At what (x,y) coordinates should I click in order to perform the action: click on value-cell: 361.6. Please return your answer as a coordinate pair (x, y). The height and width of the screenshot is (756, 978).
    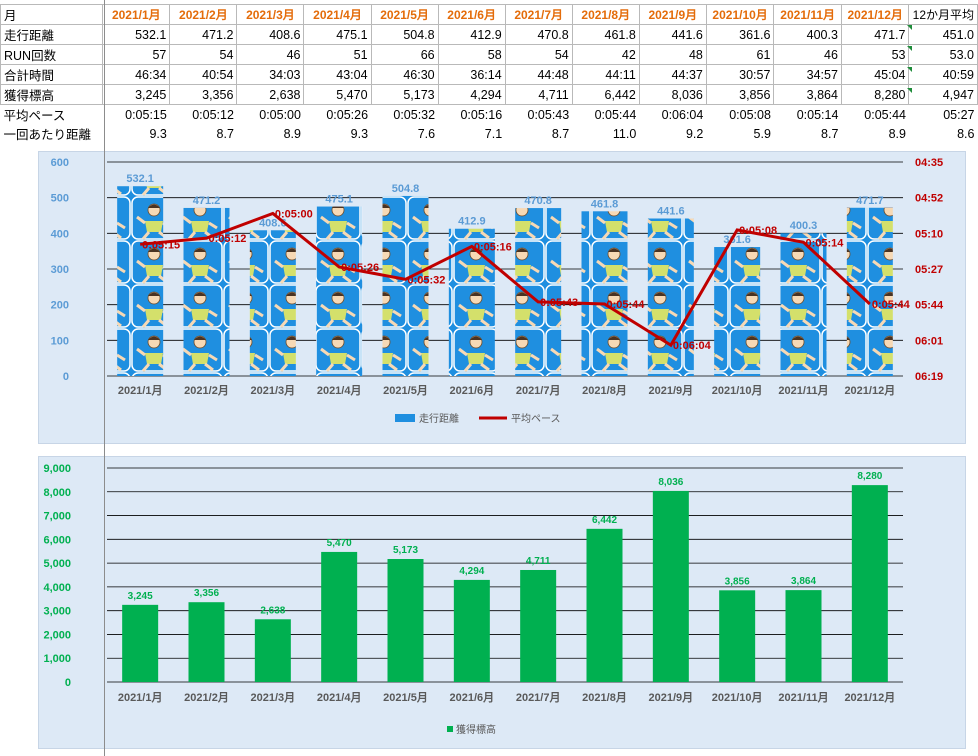
    Looking at the image, I should click on (740, 34).